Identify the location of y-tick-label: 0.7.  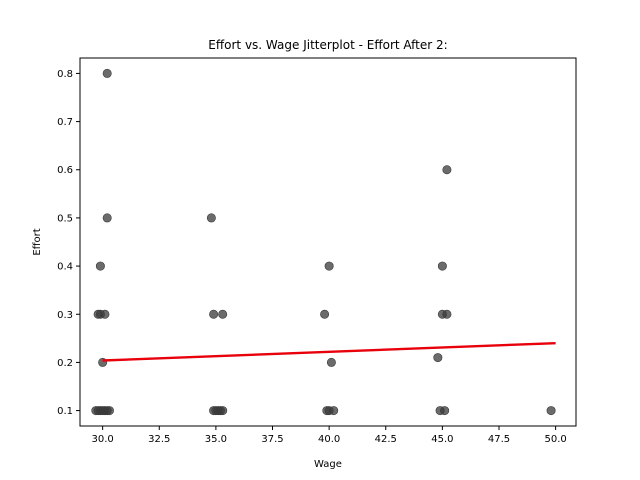
(65, 122).